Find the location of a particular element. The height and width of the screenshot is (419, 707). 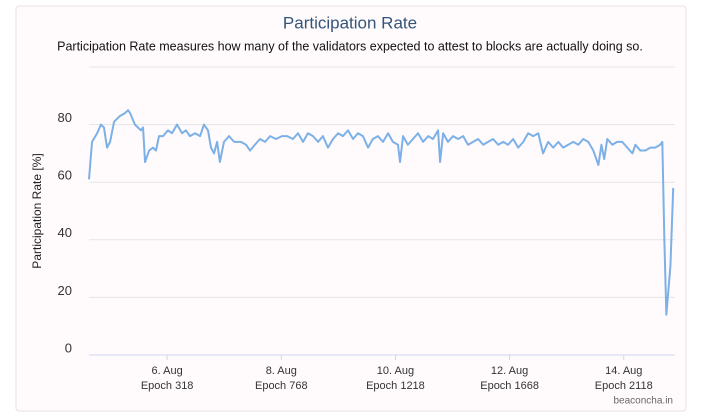

y-tick-label: 60 is located at coordinates (65, 175).